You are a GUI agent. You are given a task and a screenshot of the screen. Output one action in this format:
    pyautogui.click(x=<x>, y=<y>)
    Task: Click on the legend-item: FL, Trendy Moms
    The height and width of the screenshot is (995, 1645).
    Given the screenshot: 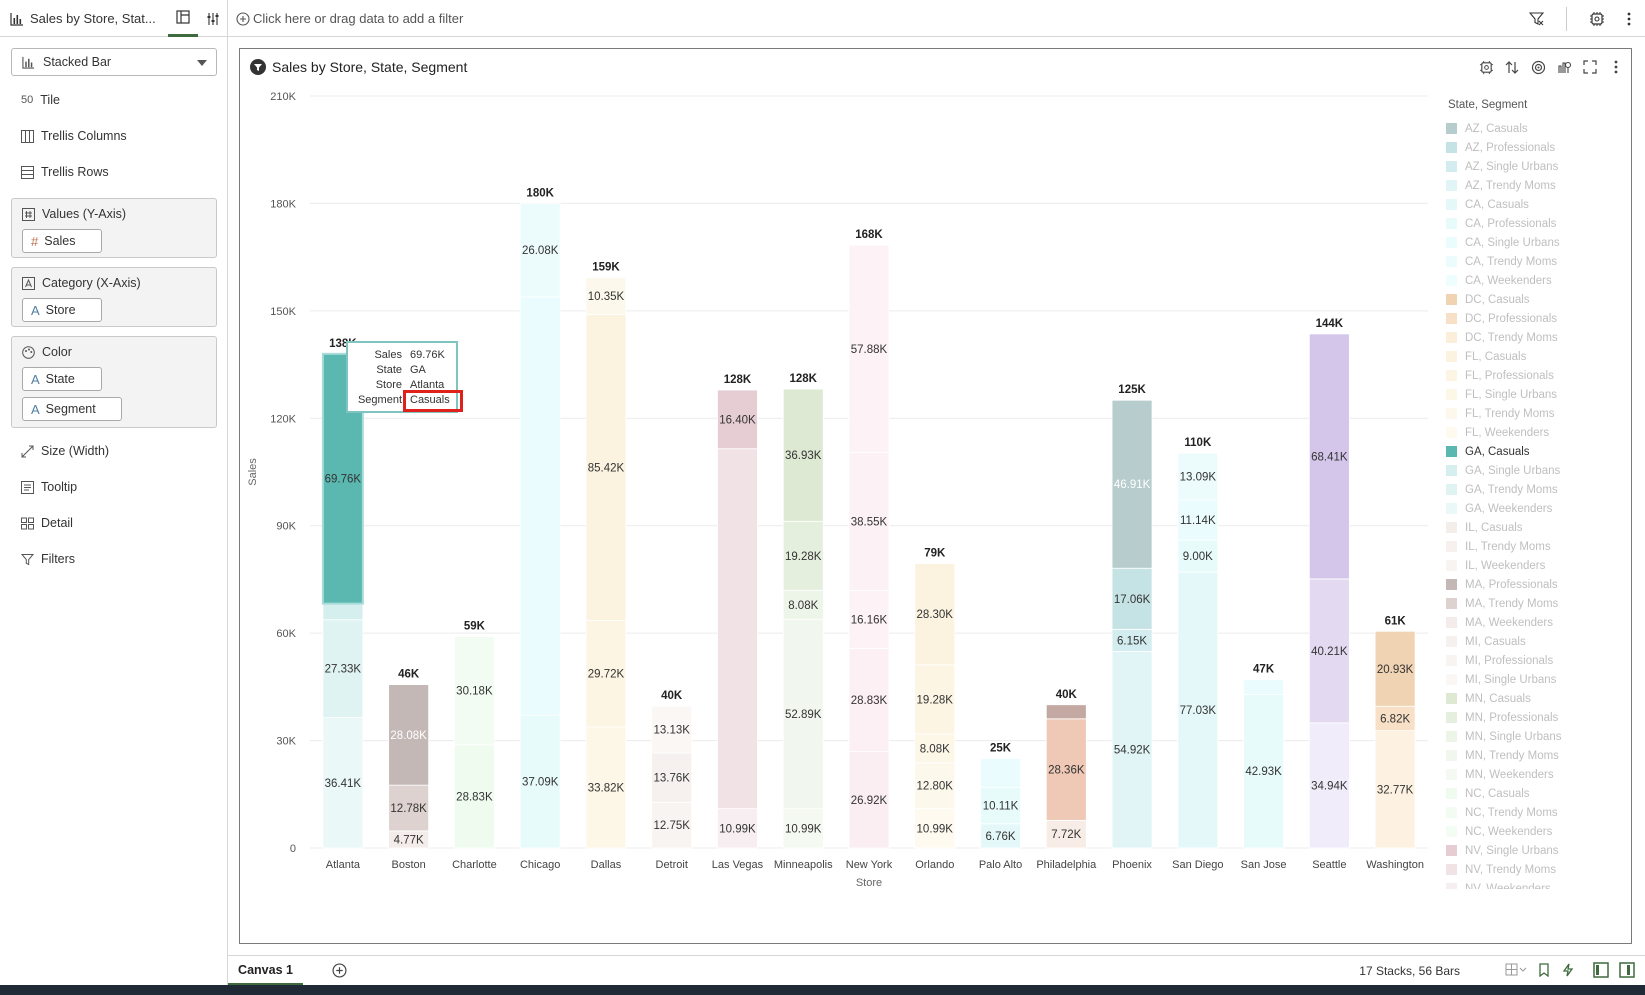 What is the action you would take?
    pyautogui.click(x=1541, y=413)
    